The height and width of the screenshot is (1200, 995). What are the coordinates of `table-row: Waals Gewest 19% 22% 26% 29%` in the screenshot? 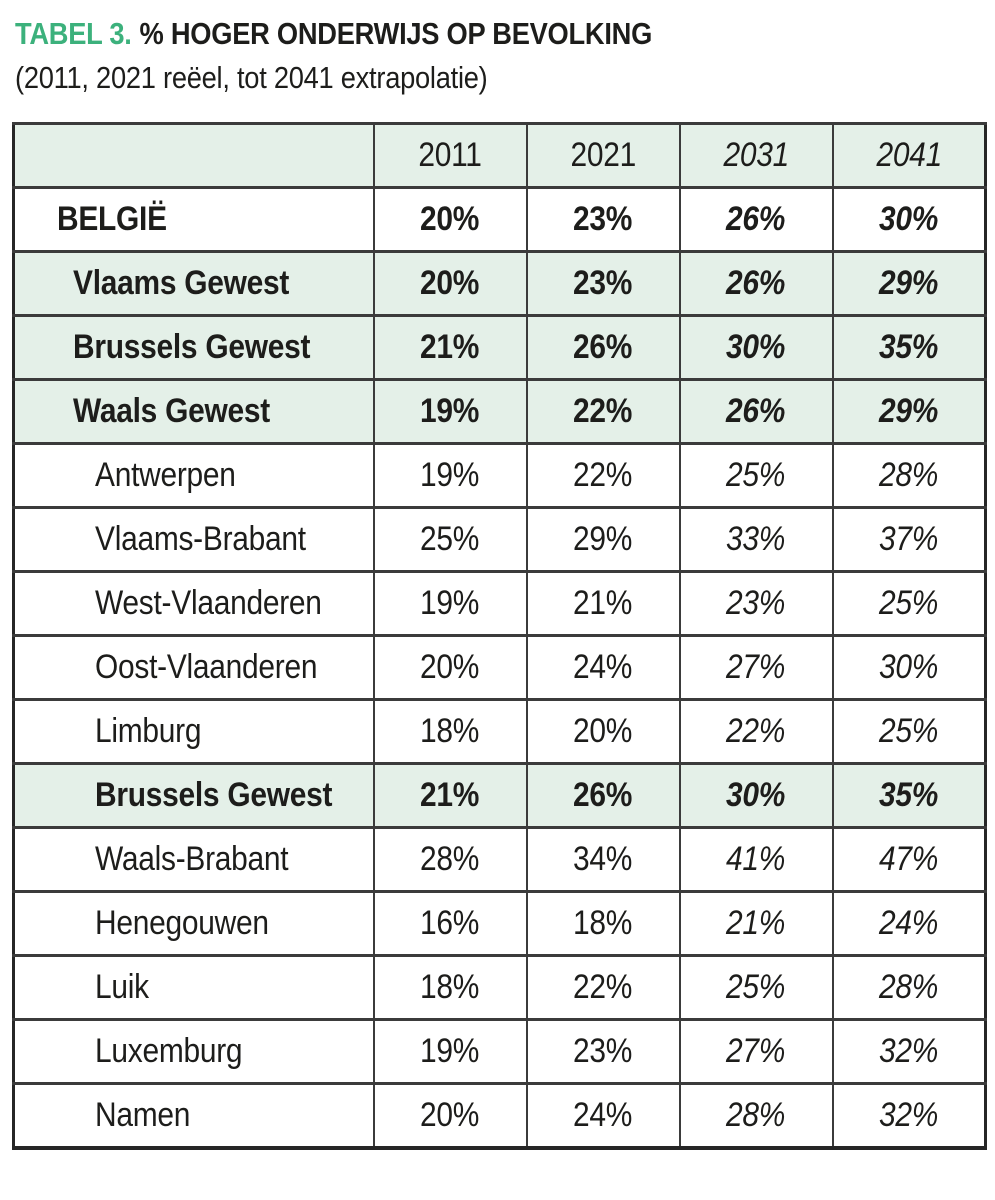 It's located at (499, 411).